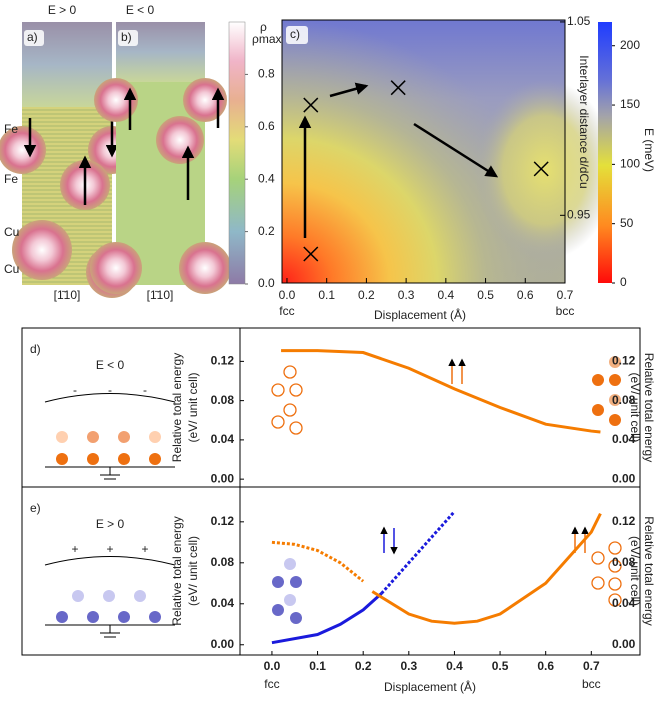 Image resolution: width=659 pixels, height=702 pixels. Describe the element at coordinates (623, 282) in the screenshot. I see `colorbar-tick-label: 0` at that location.